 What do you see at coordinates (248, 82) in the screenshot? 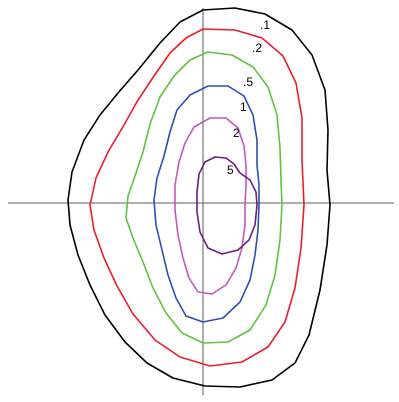
I see `contour-label-0-5: .5` at bounding box center [248, 82].